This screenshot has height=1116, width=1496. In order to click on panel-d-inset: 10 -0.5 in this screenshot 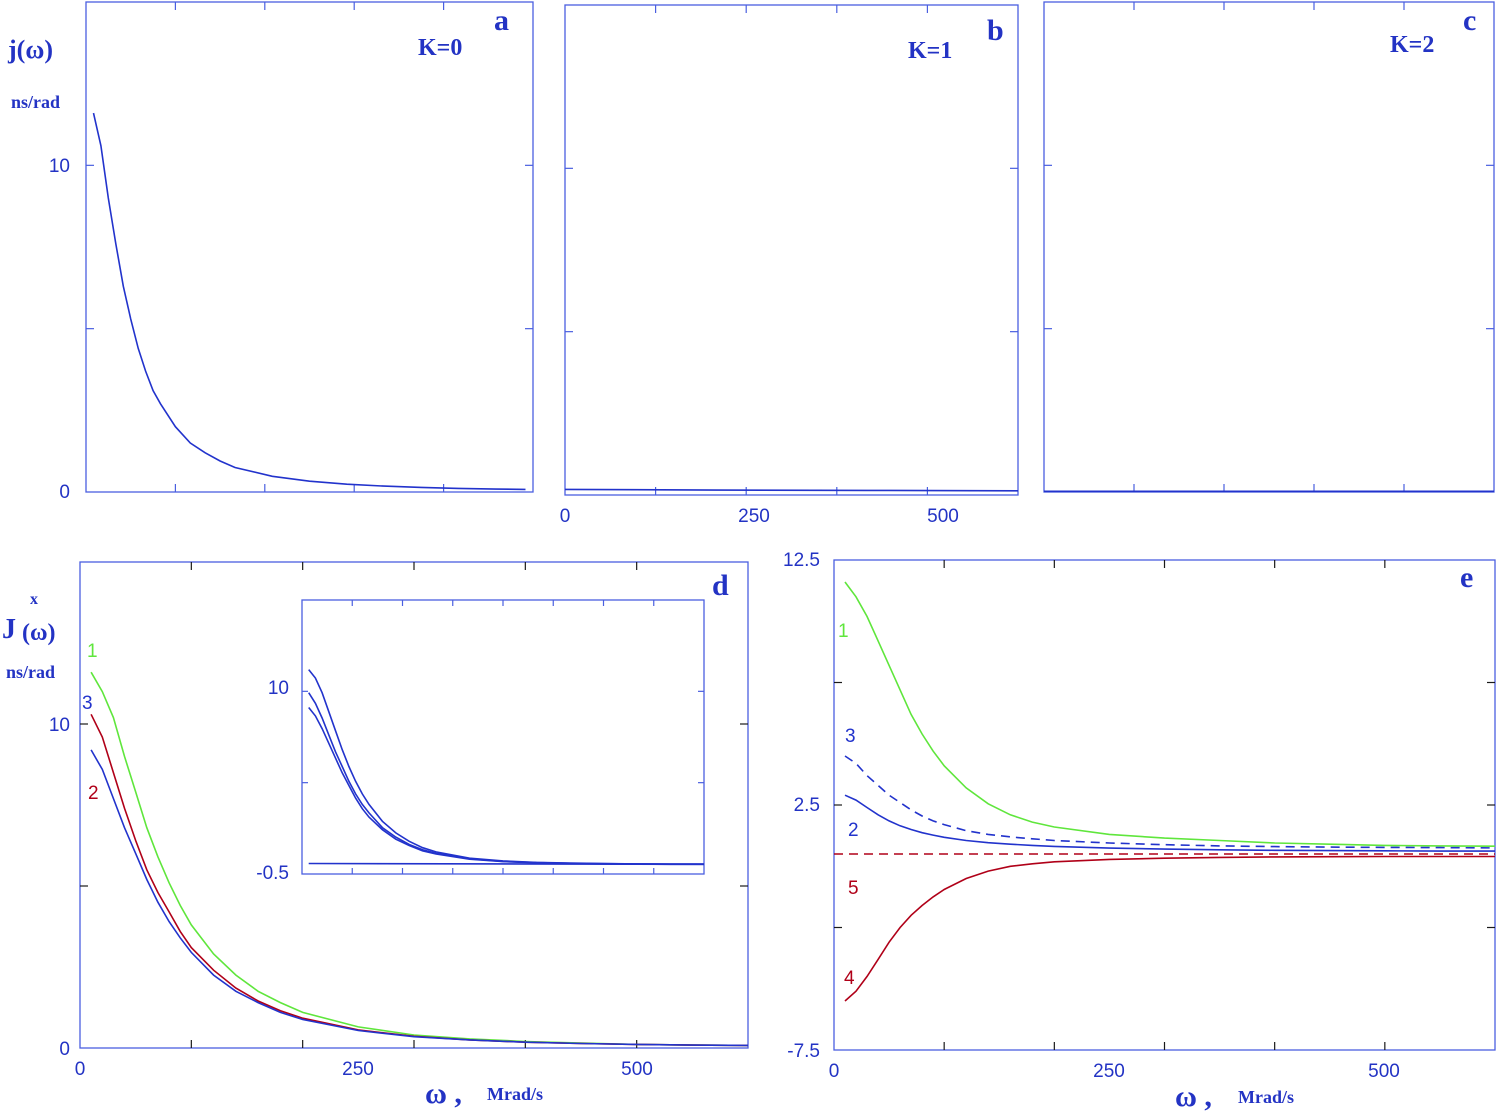, I will do `click(480, 741)`.